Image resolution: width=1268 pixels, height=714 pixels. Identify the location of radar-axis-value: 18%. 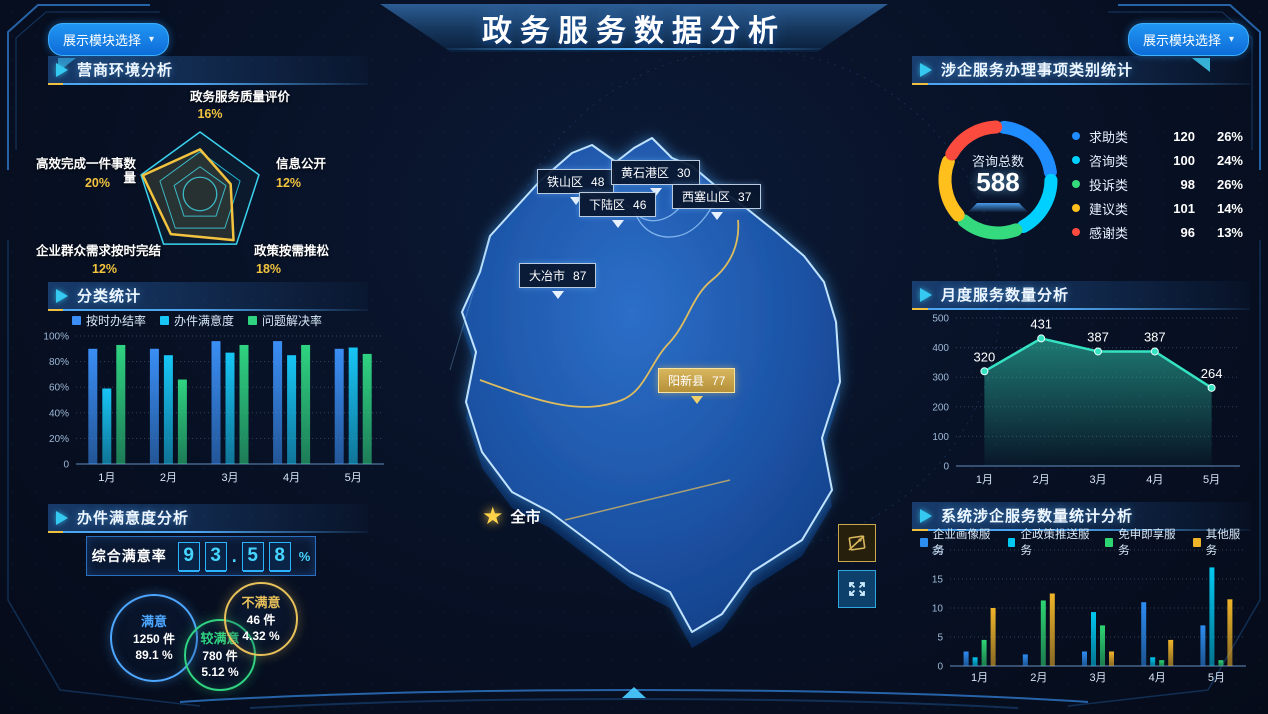
(269, 269).